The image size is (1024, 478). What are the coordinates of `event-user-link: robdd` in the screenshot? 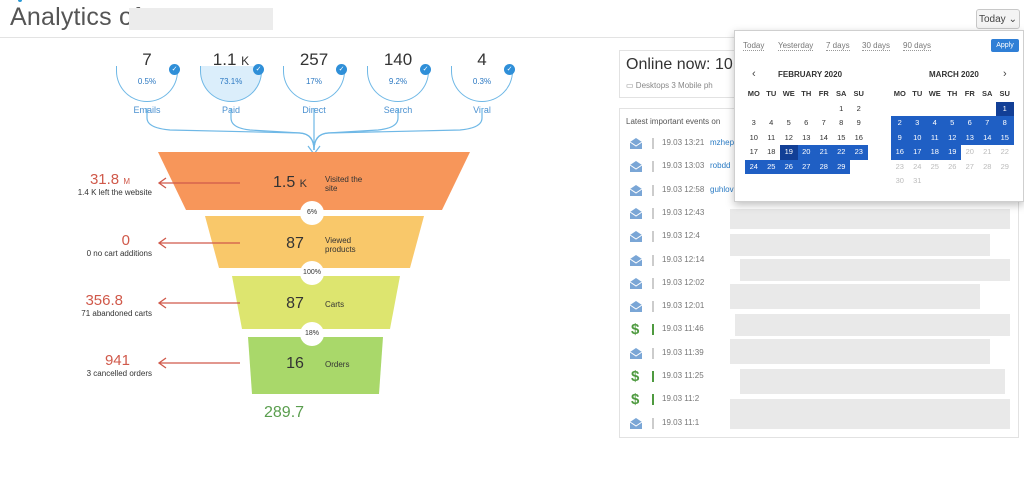 It's located at (720, 166).